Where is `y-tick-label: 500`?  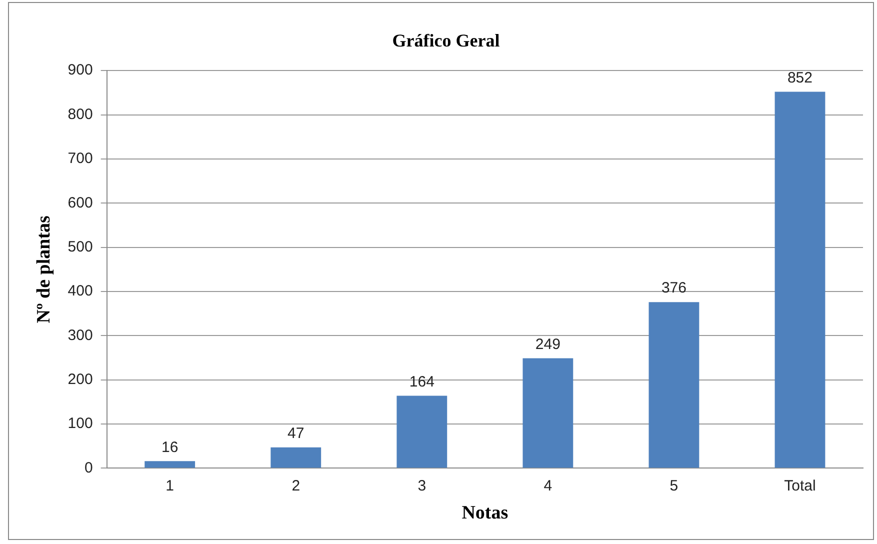 y-tick-label: 500 is located at coordinates (80, 247).